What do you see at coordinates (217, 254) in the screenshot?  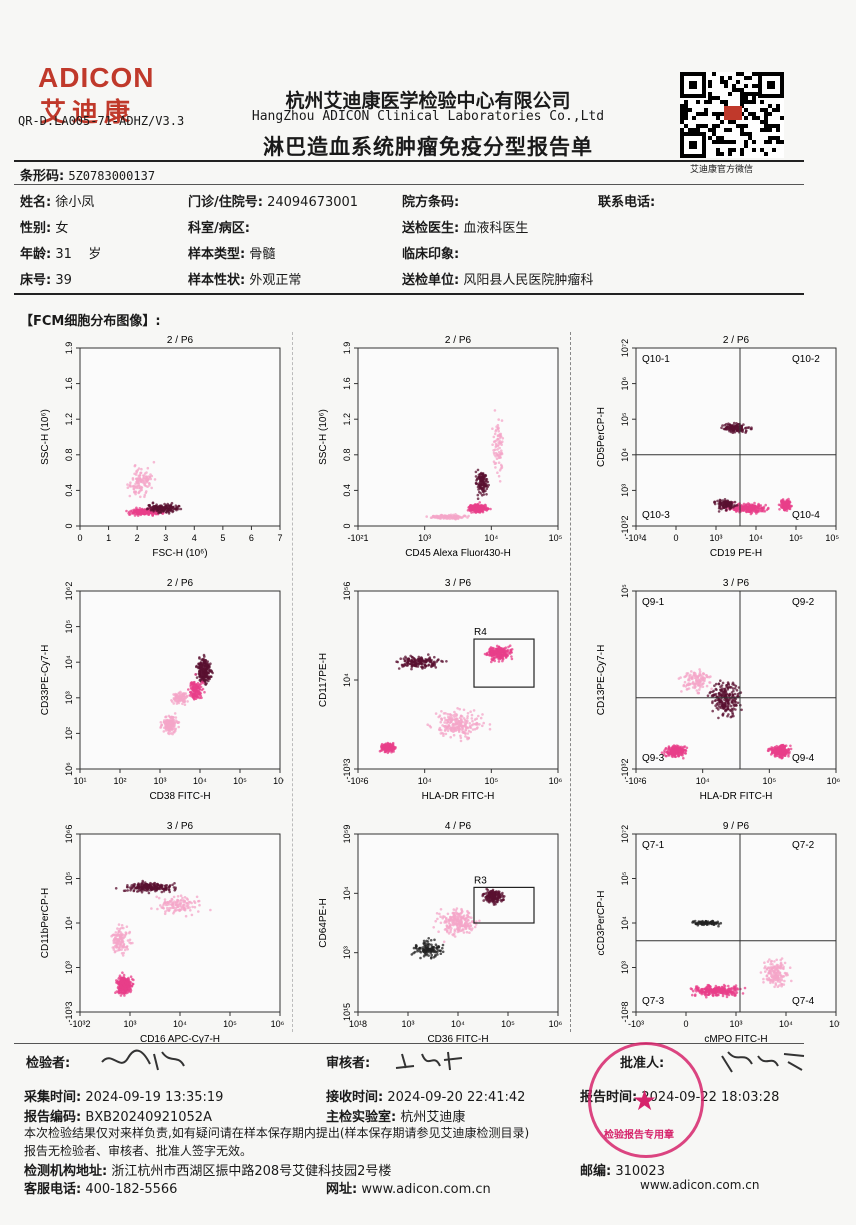 I see `sample-type-label: 样本类型:` at bounding box center [217, 254].